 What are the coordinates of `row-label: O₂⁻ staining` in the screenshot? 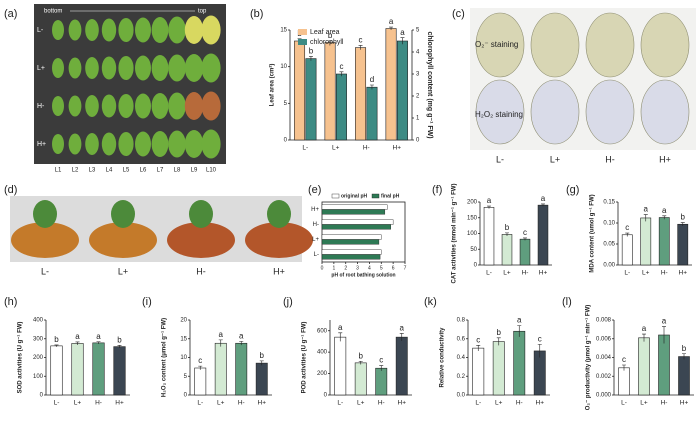 It's located at (496, 44).